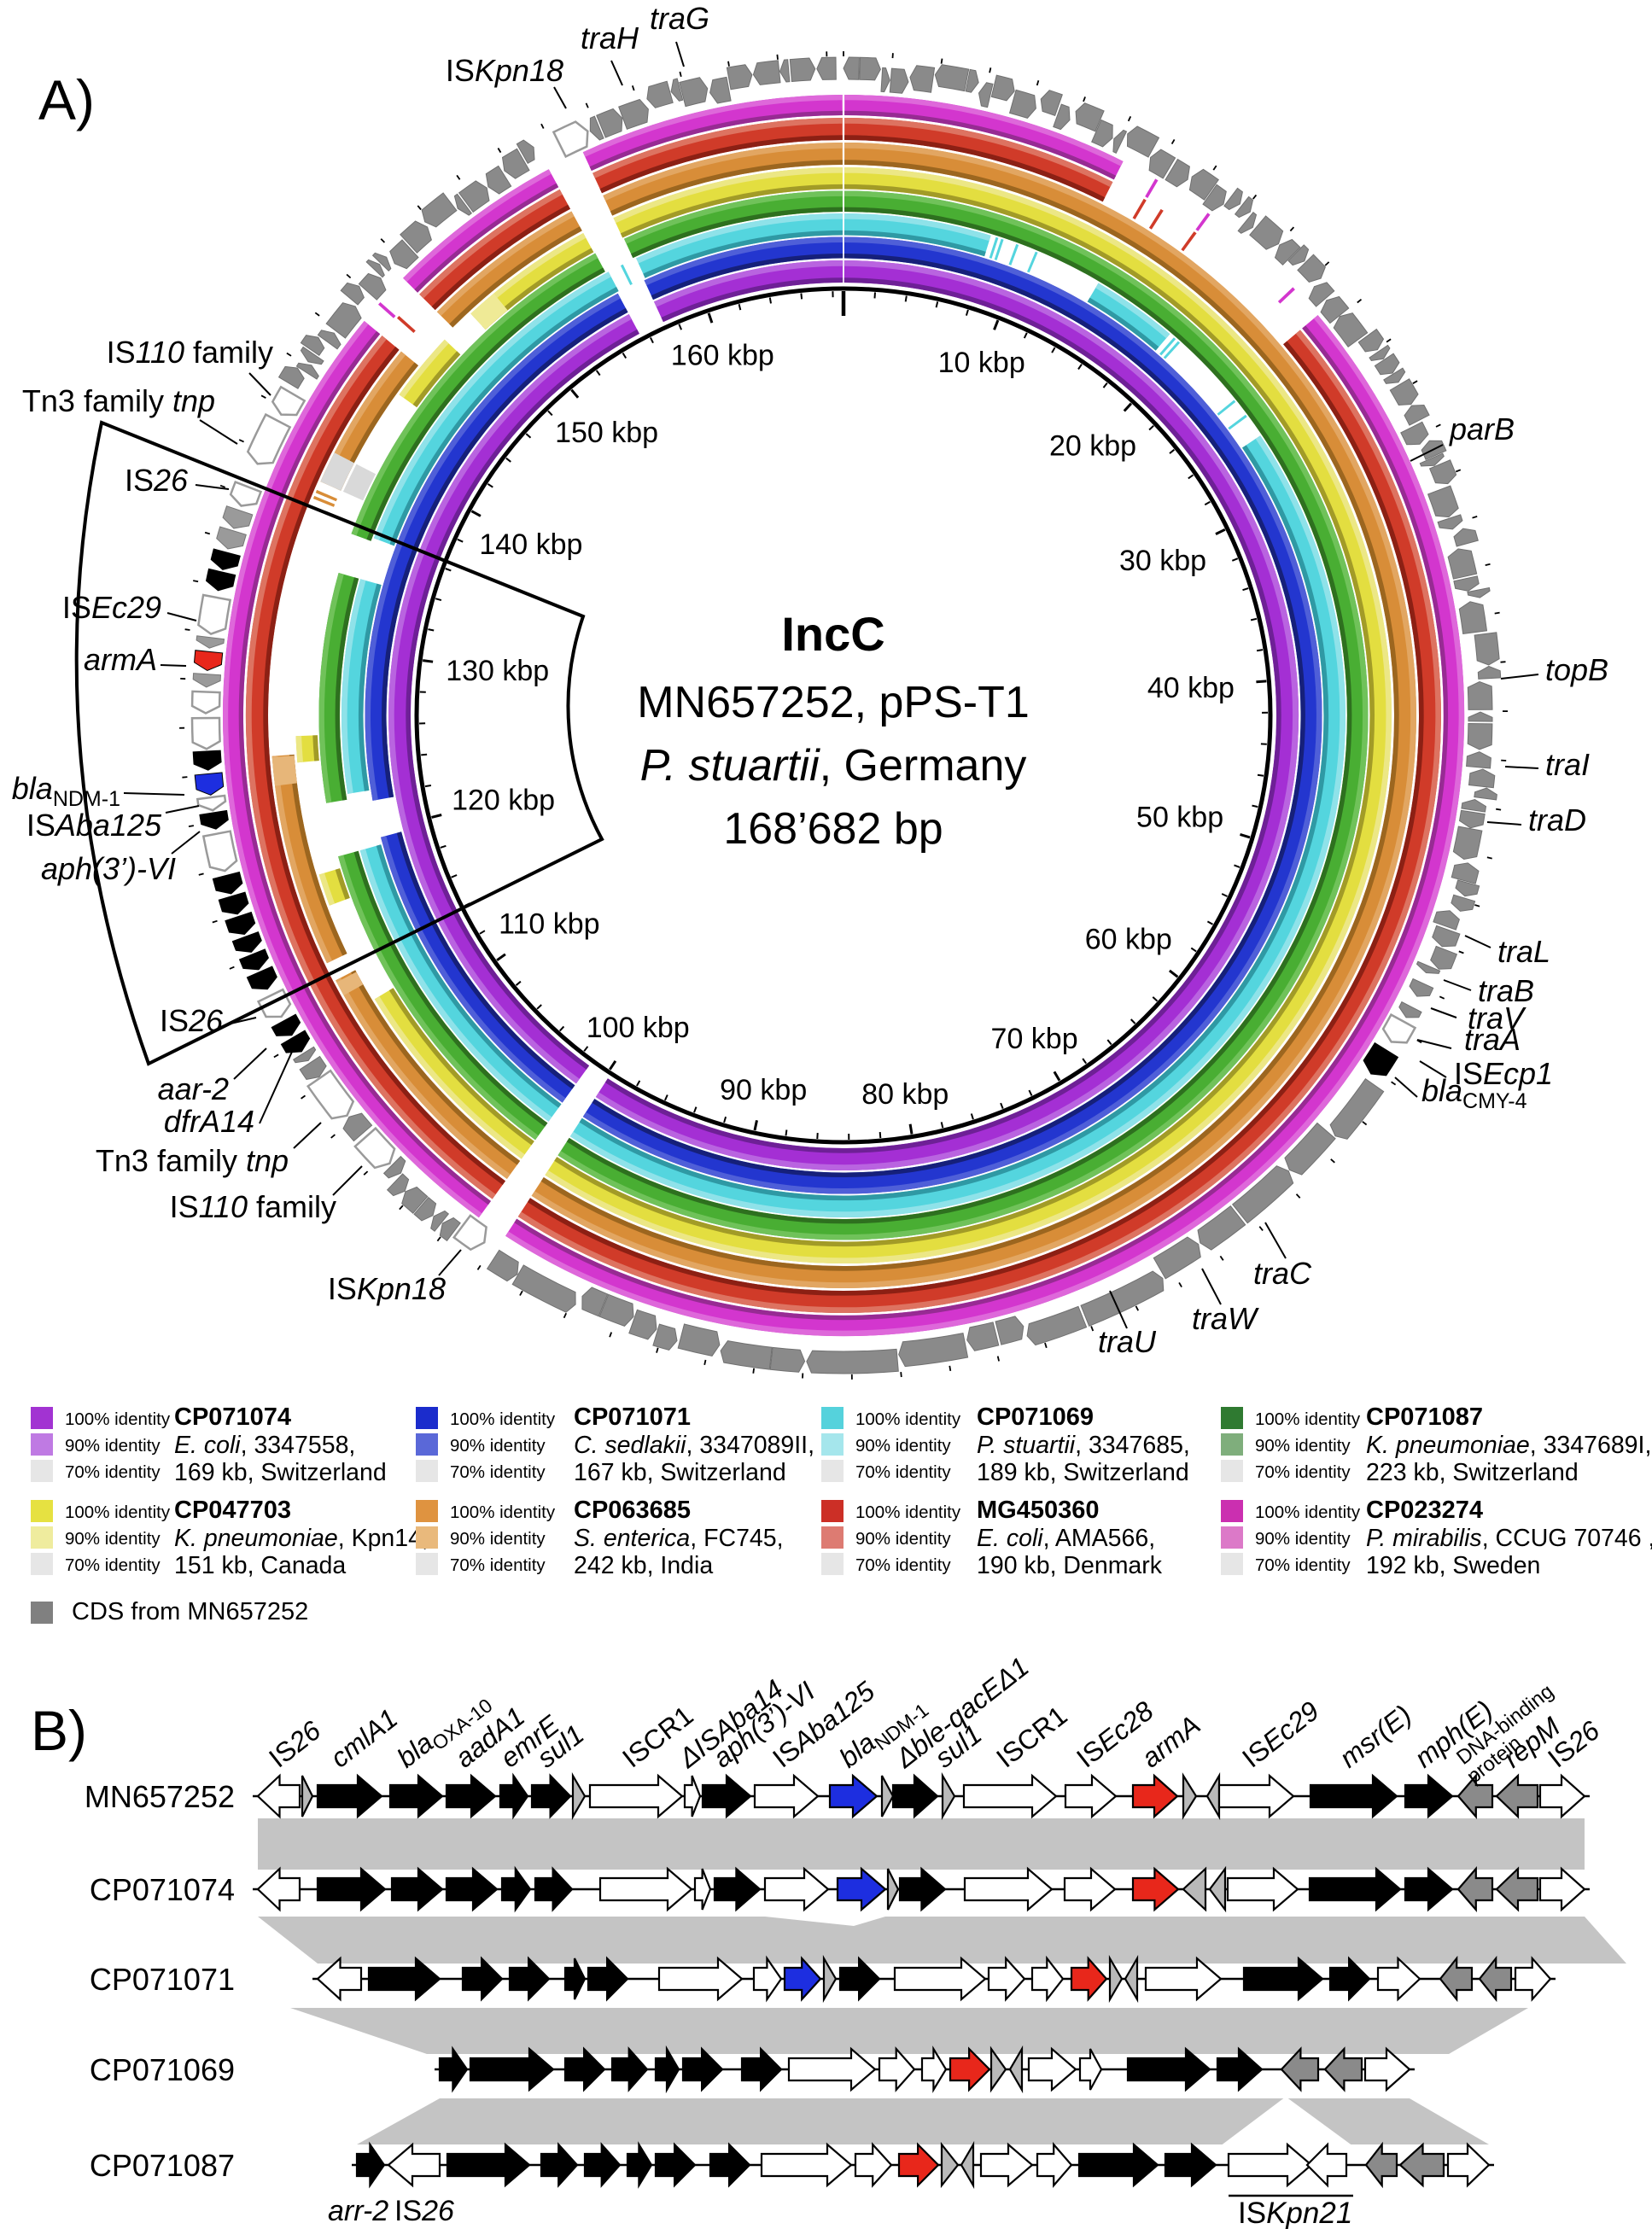  Describe the element at coordinates (1492, 1039) in the screenshot. I see `svg-text: traA` at that location.